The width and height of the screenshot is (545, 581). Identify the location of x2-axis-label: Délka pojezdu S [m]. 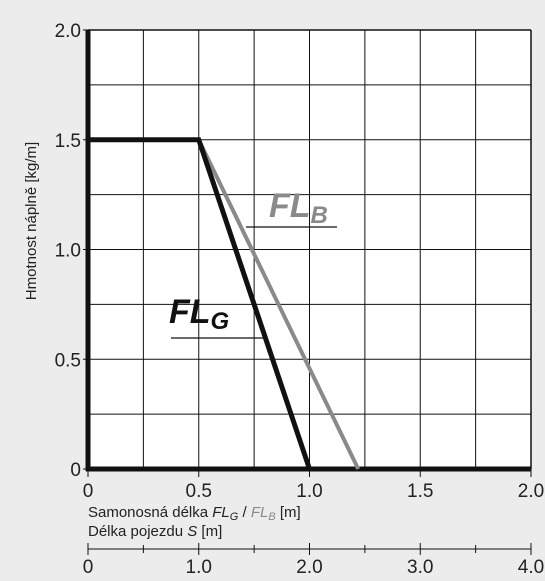
(155, 531).